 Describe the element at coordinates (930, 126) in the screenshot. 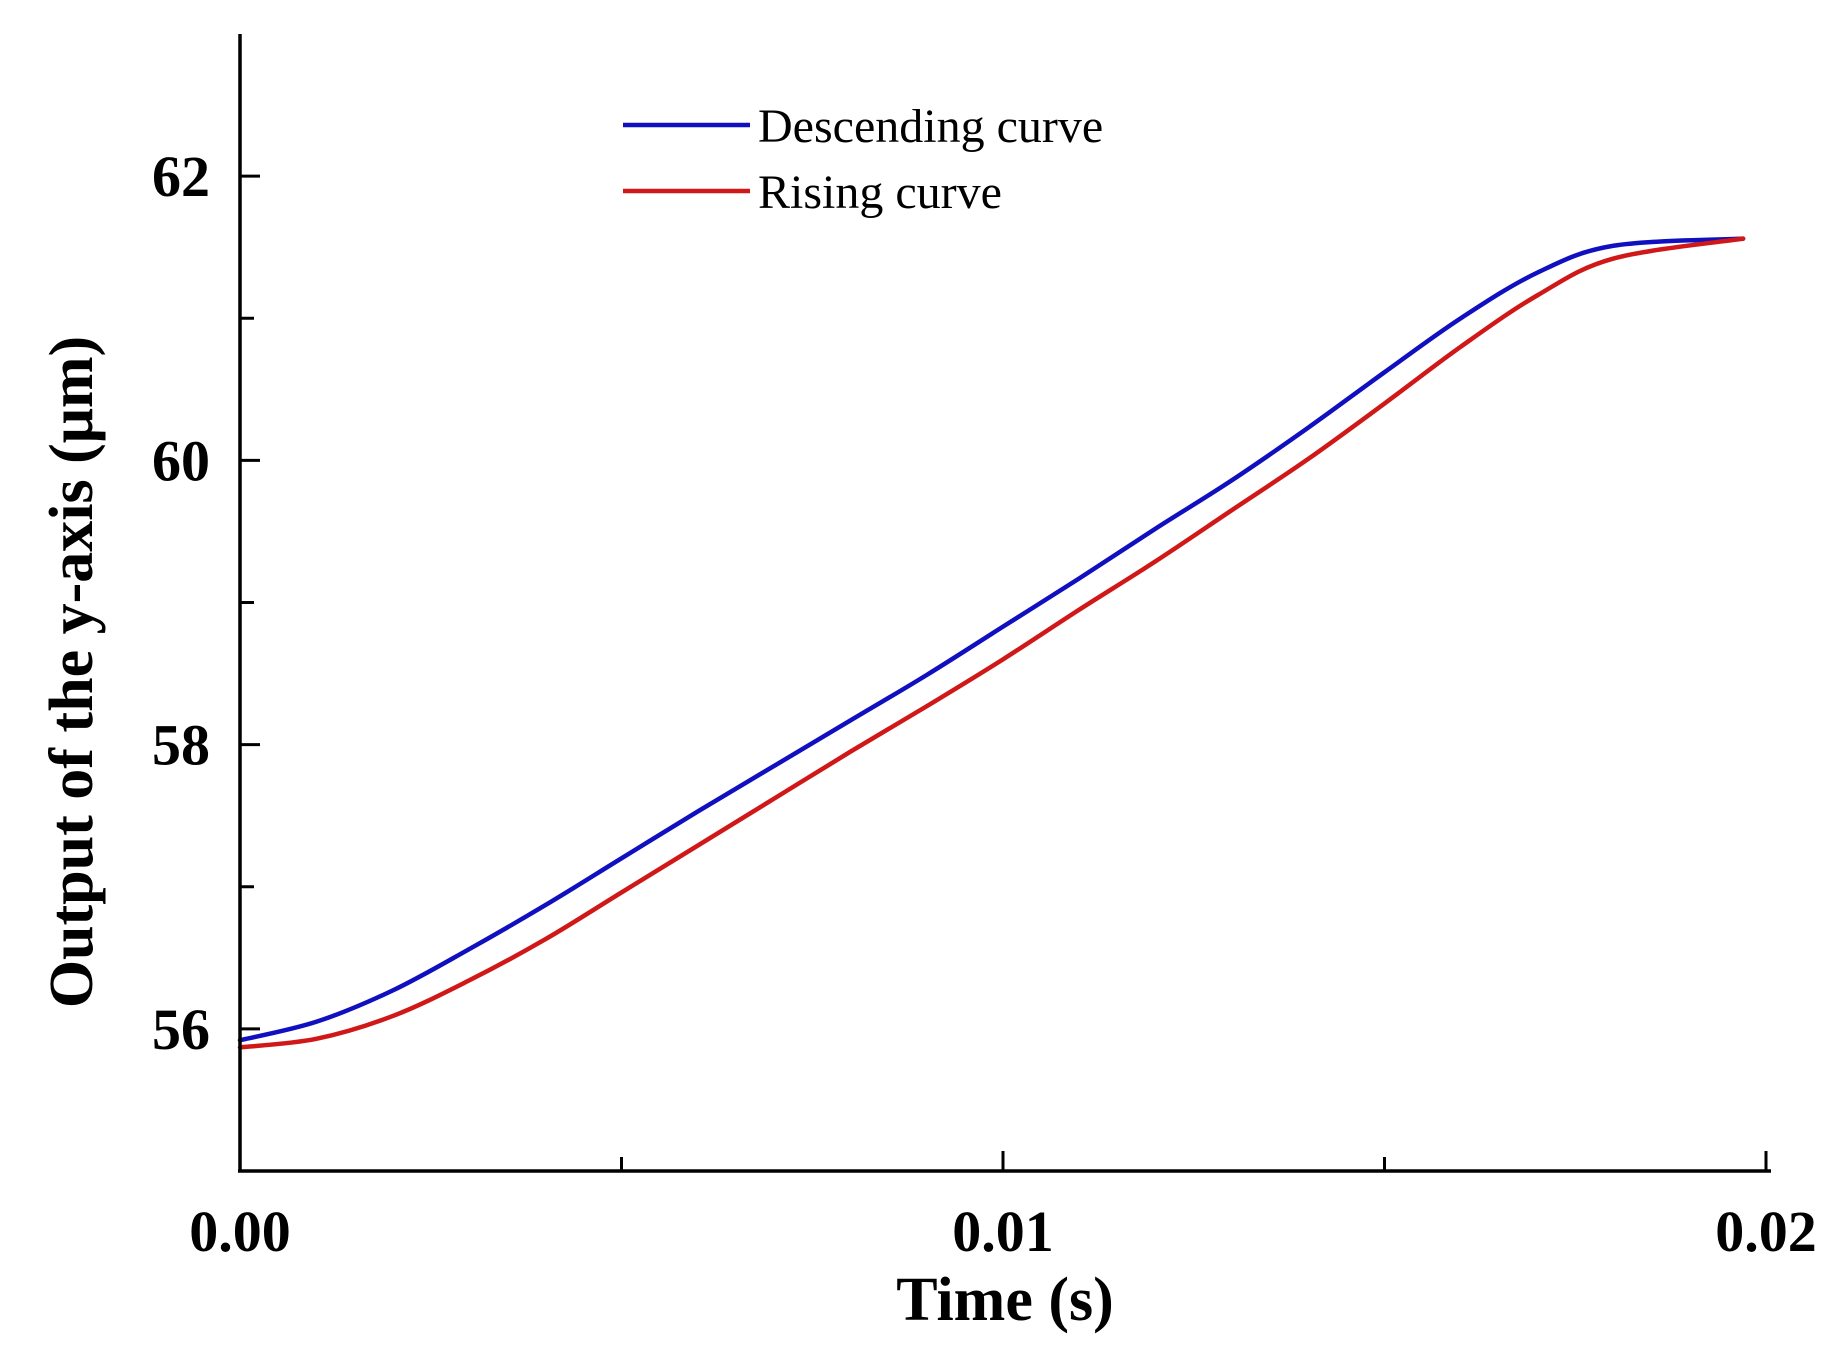

I see `legend-label-descending: Descending curve` at that location.